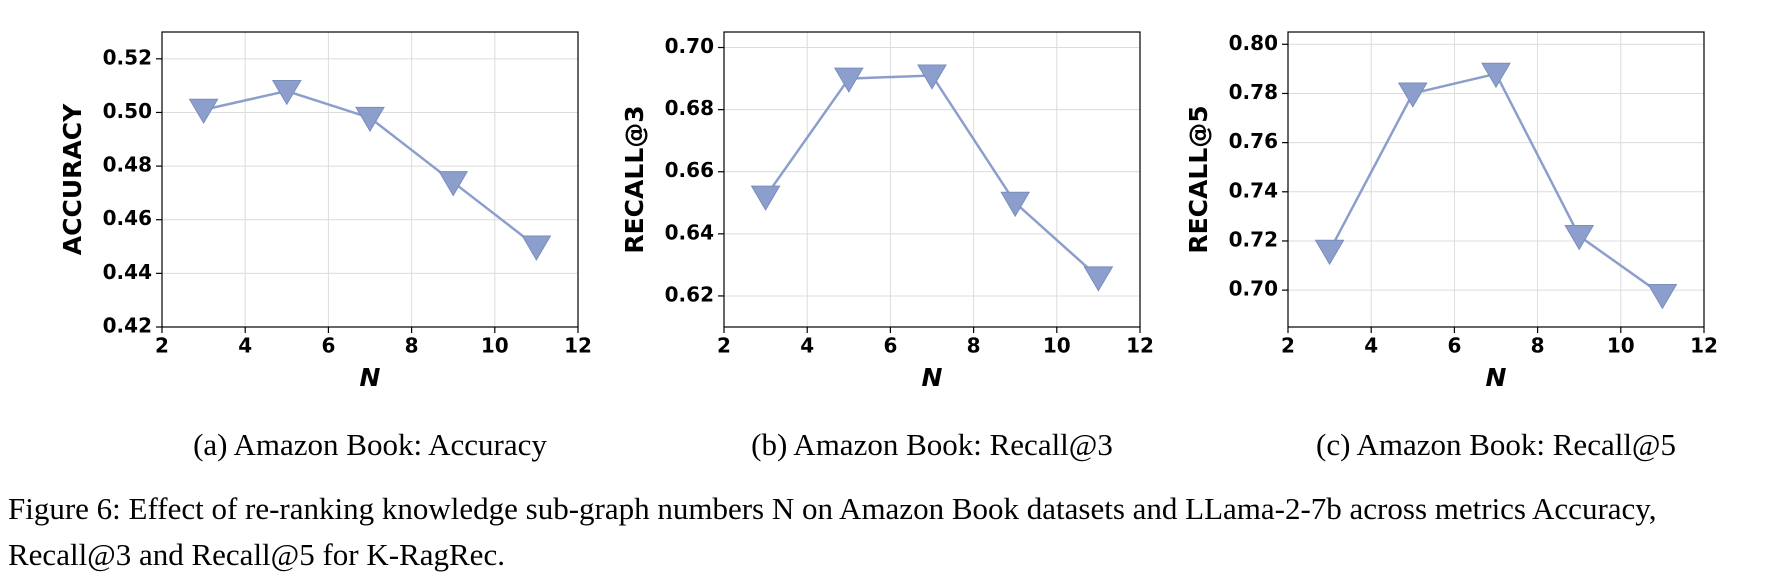 The height and width of the screenshot is (579, 1790). Describe the element at coordinates (932, 444) in the screenshot. I see `subcaption: (b) Amazon Book: Recall@3` at that location.